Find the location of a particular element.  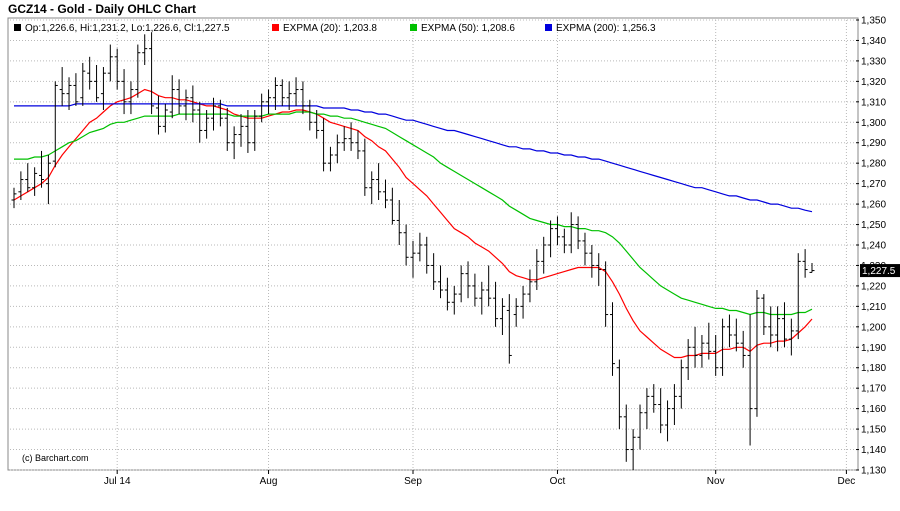

y-tick-label: 1,210 is located at coordinates (873, 307).